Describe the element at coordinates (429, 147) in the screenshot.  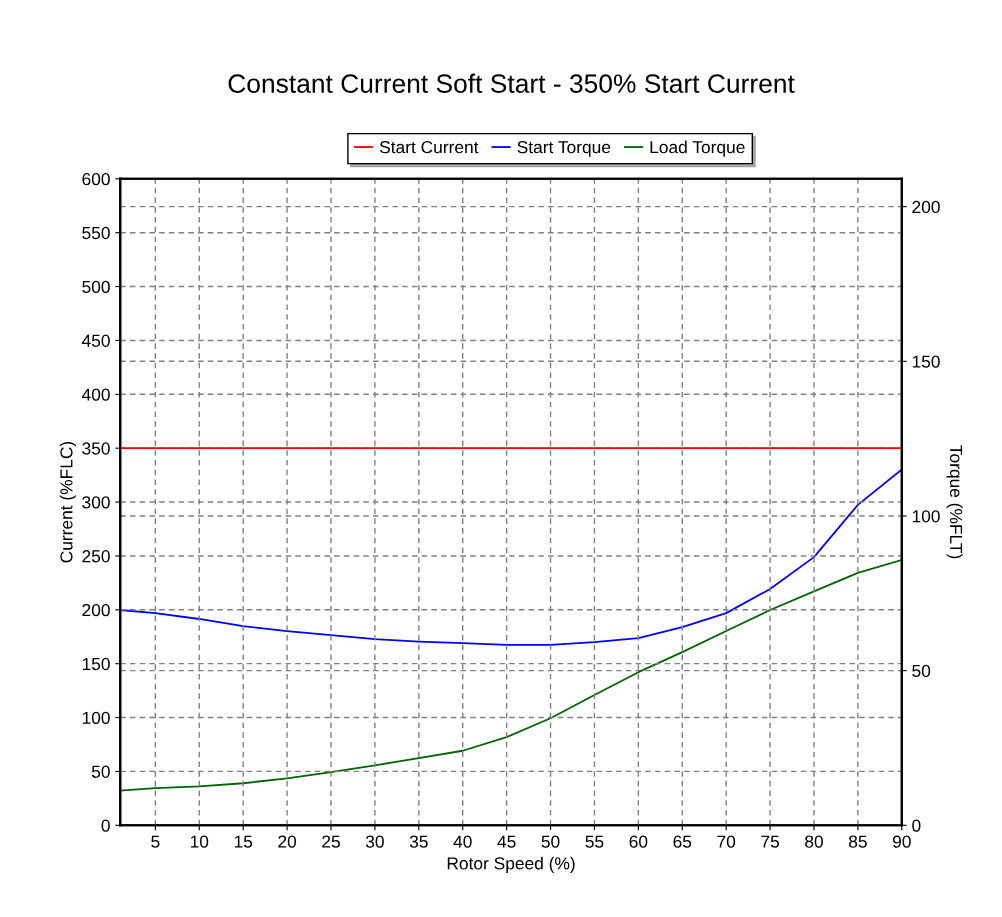
I see `legend-label: Start Current` at that location.